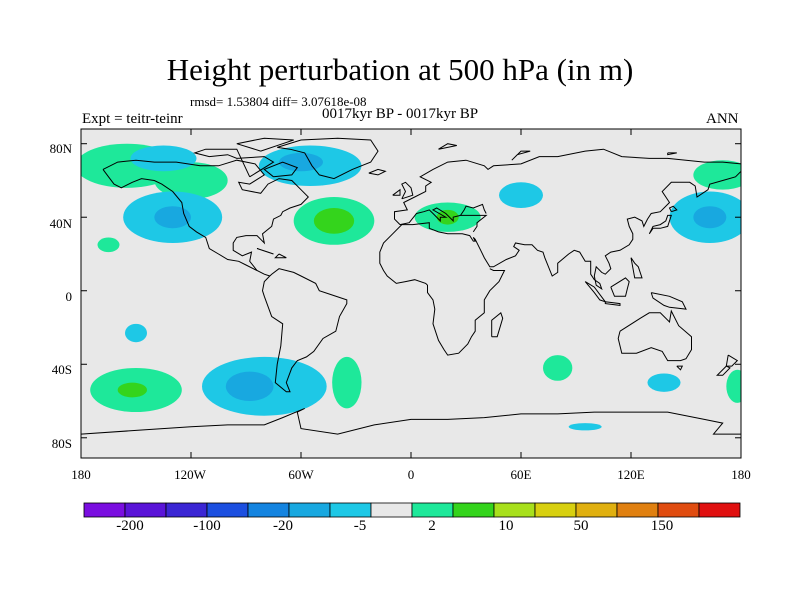 This screenshot has width=800, height=600. Describe the element at coordinates (631, 474) in the screenshot. I see `lon-tick-label: 120E` at that location.